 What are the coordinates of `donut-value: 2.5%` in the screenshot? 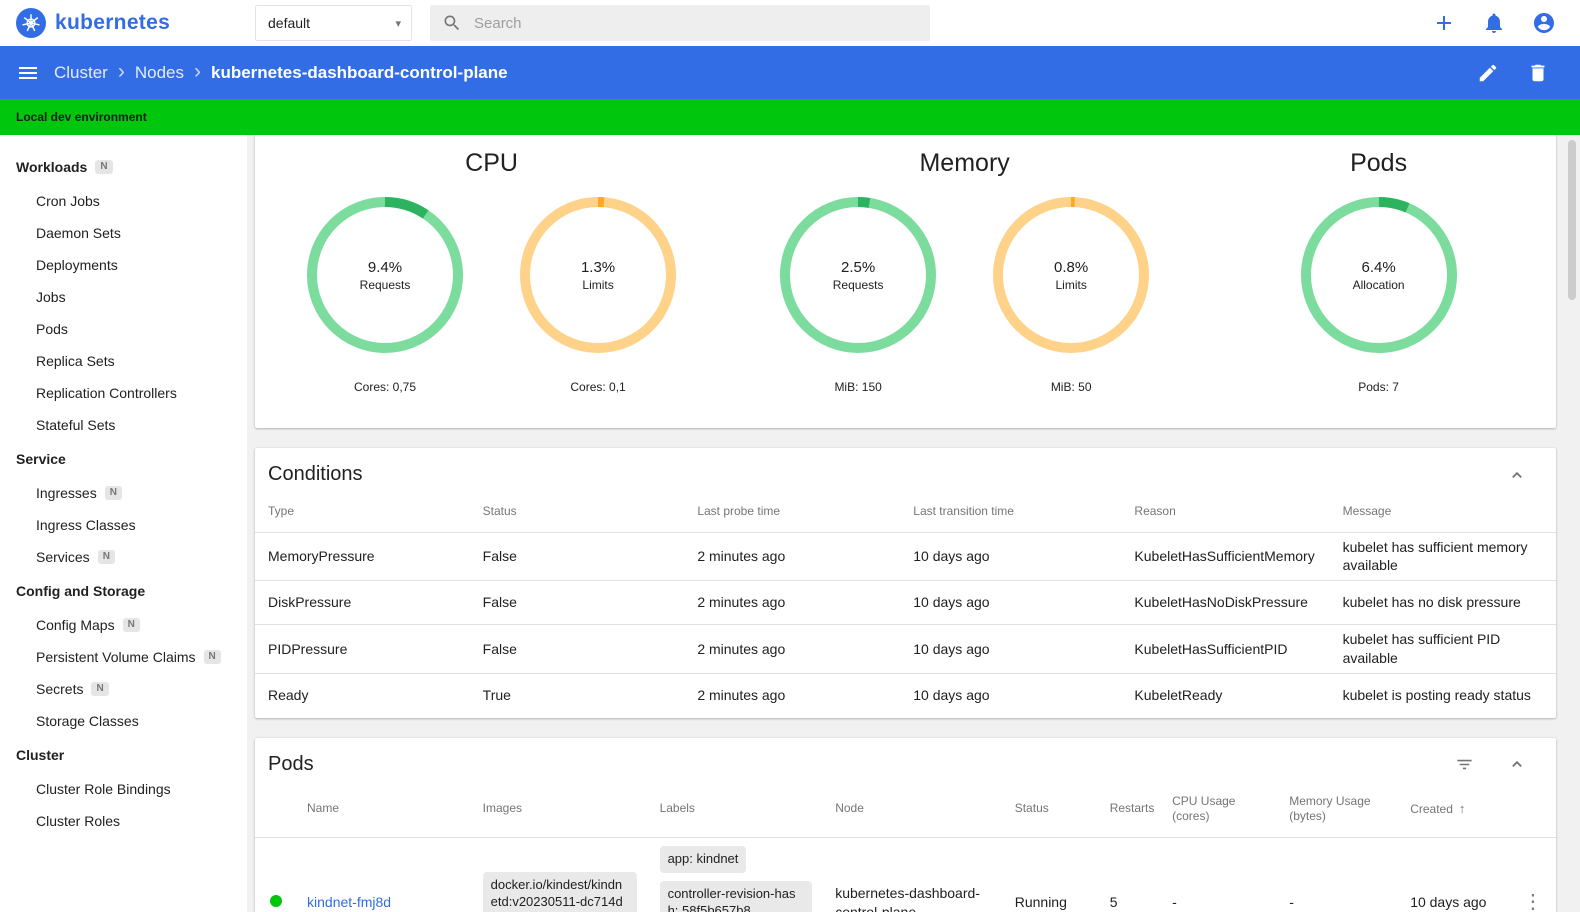 It's located at (858, 267).